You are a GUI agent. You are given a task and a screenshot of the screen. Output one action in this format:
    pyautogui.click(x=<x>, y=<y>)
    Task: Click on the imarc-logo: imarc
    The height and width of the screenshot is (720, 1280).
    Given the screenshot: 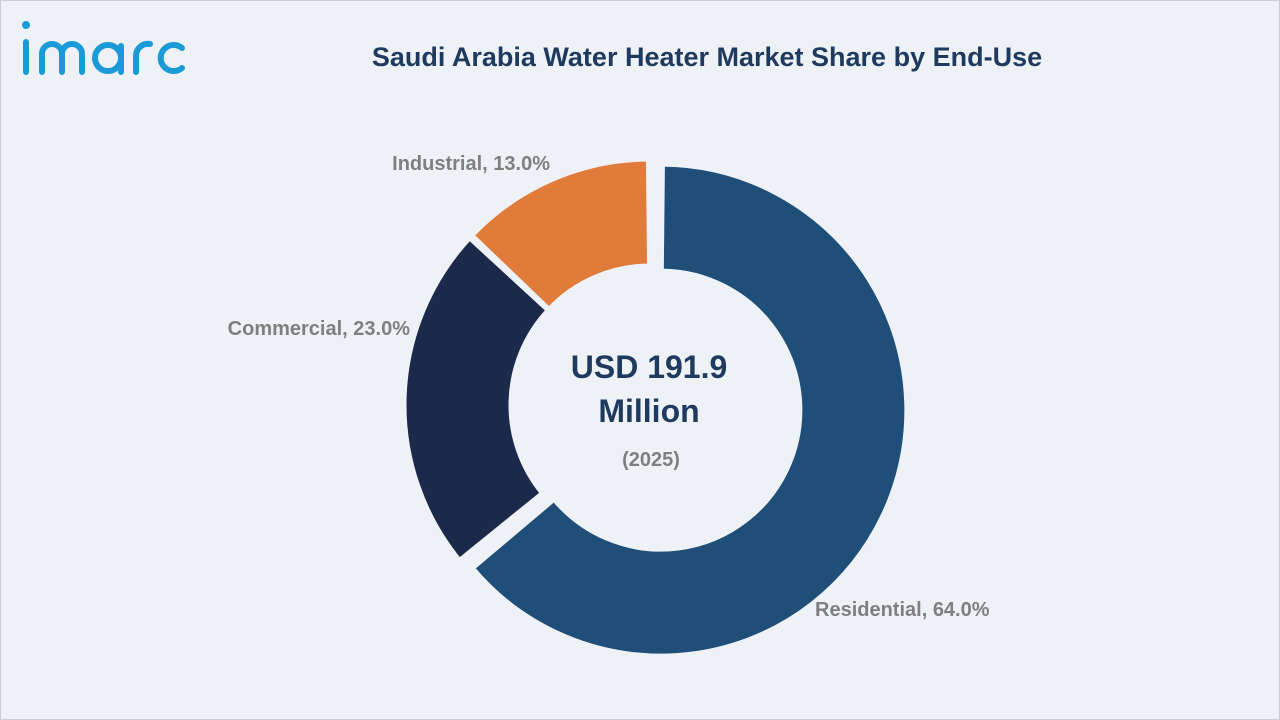 What is the action you would take?
    pyautogui.click(x=103, y=48)
    